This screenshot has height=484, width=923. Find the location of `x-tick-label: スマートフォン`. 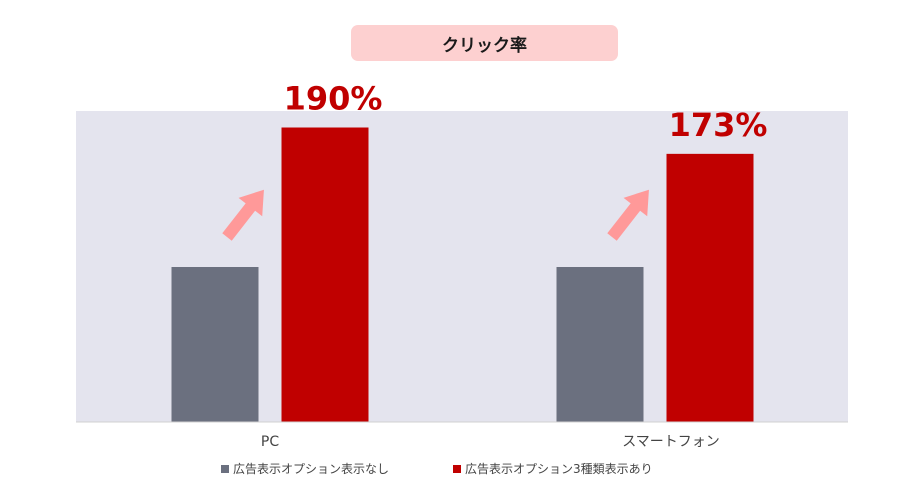

x-tick-label: スマートフォン is located at coordinates (671, 442).